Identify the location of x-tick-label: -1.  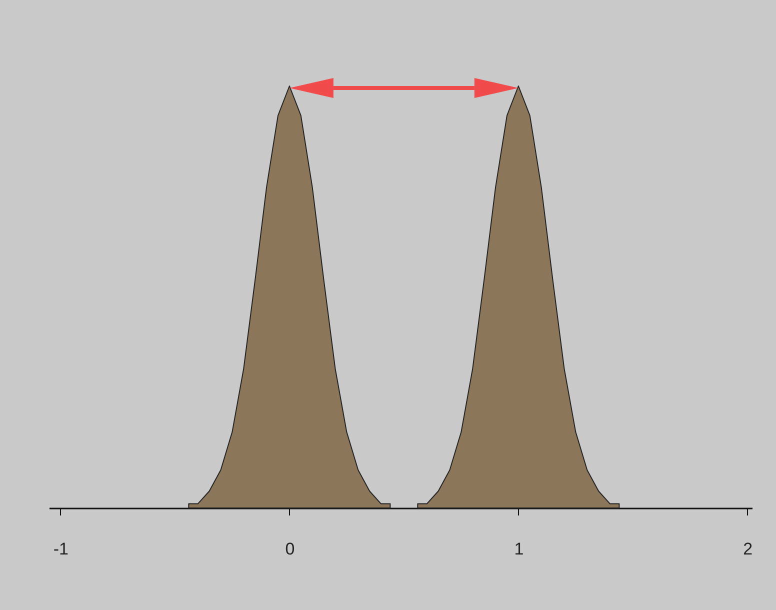
(61, 549).